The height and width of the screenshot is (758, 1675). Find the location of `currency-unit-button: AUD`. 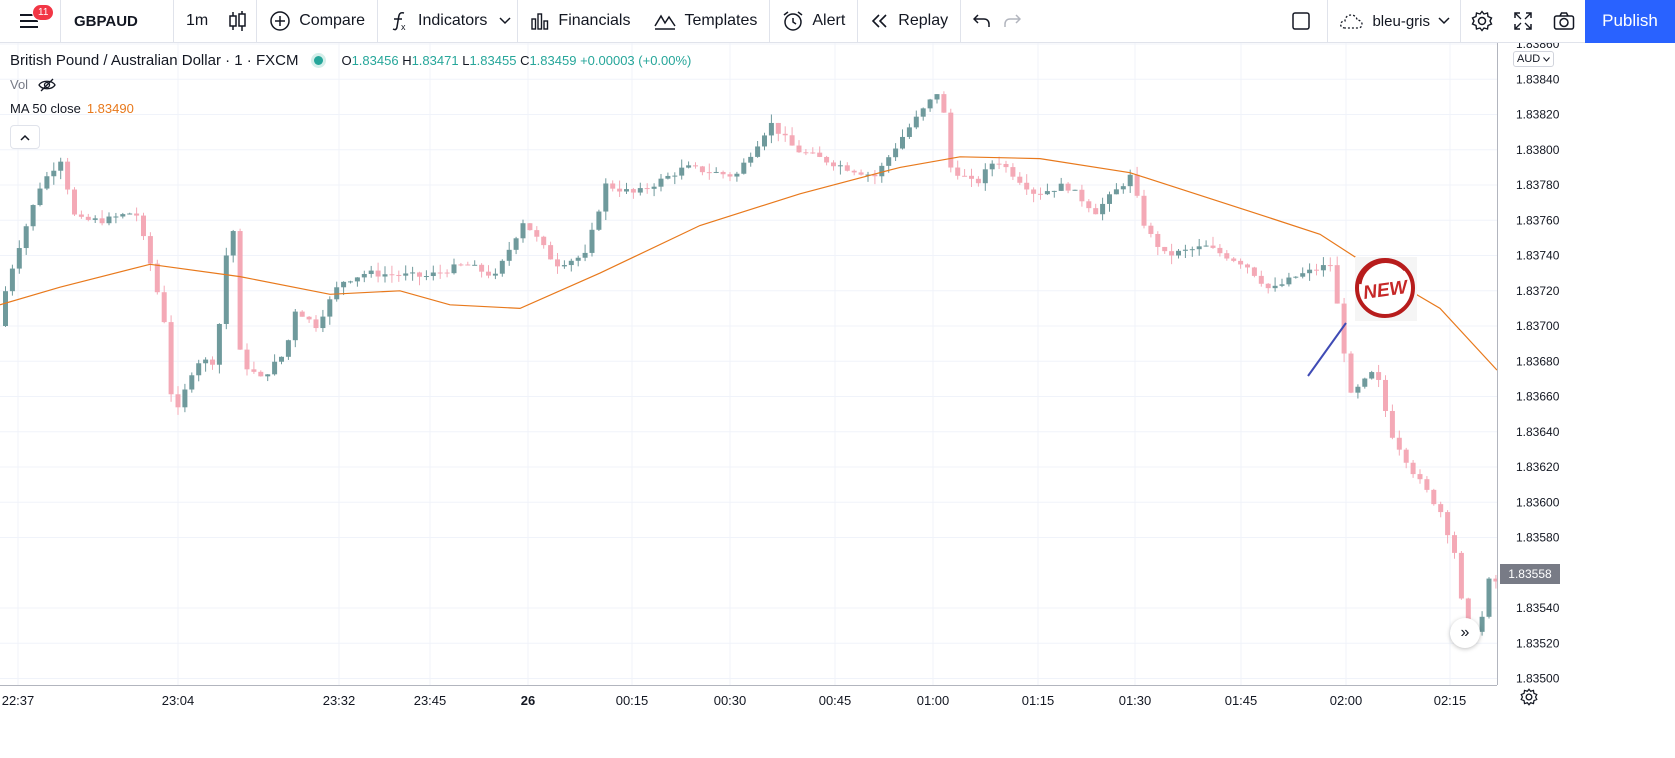

currency-unit-button: AUD is located at coordinates (1534, 59).